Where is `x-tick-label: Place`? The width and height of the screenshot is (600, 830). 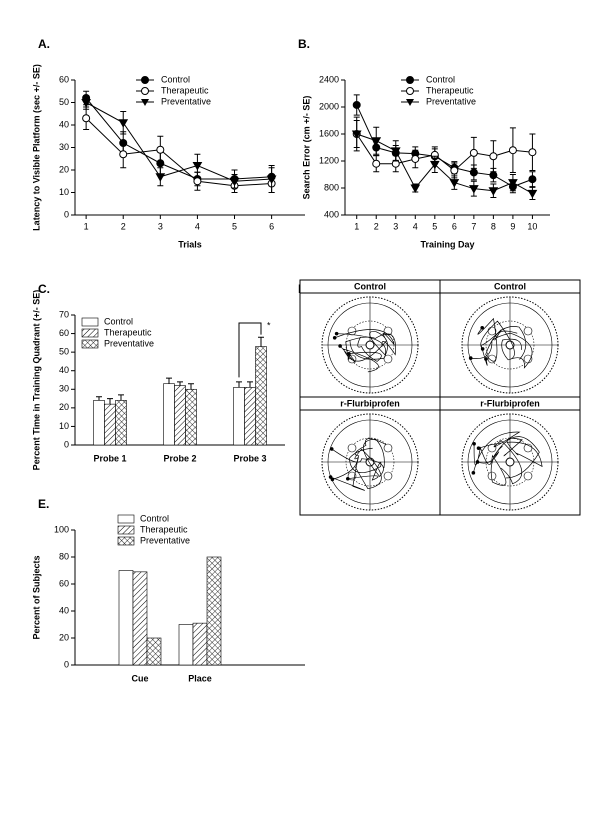 x-tick-label: Place is located at coordinates (200, 678).